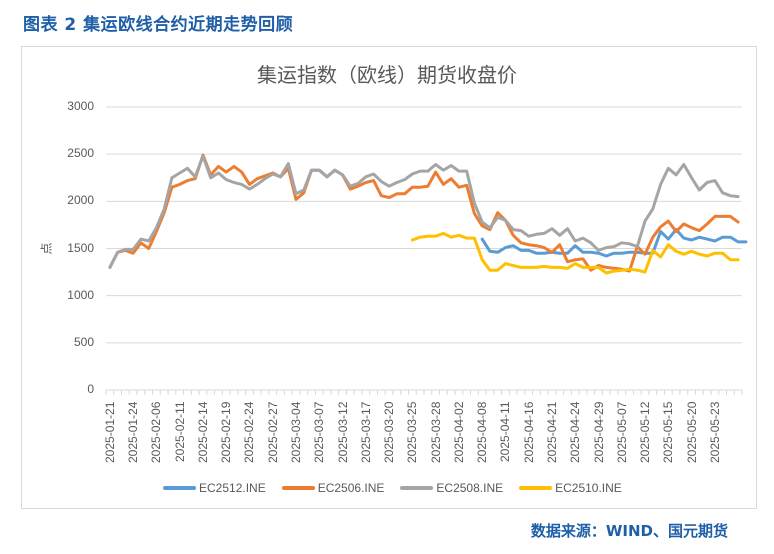  I want to click on series-line-ec2510-ine, so click(575, 253).